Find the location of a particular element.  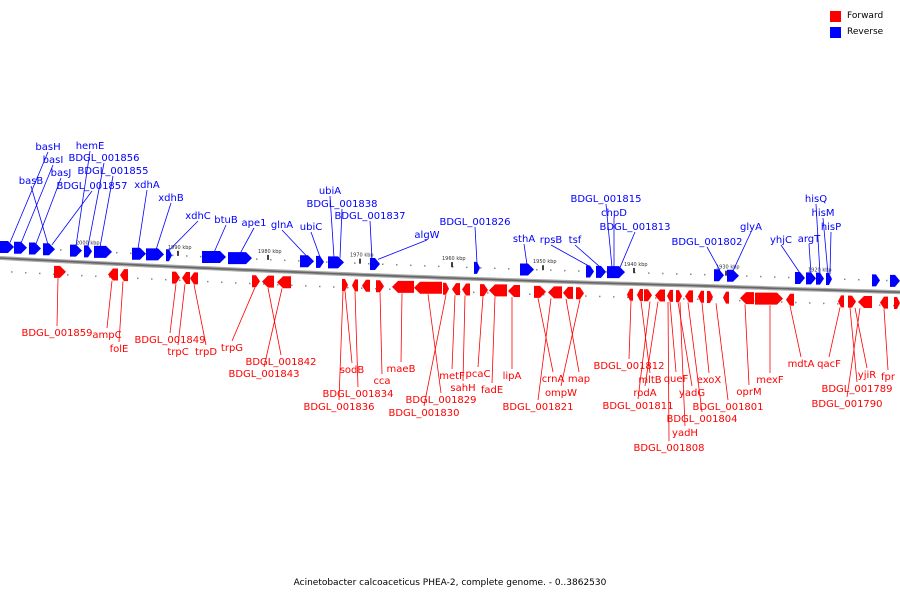

scale-tick-label: 1950 kbp is located at coordinates (545, 262).